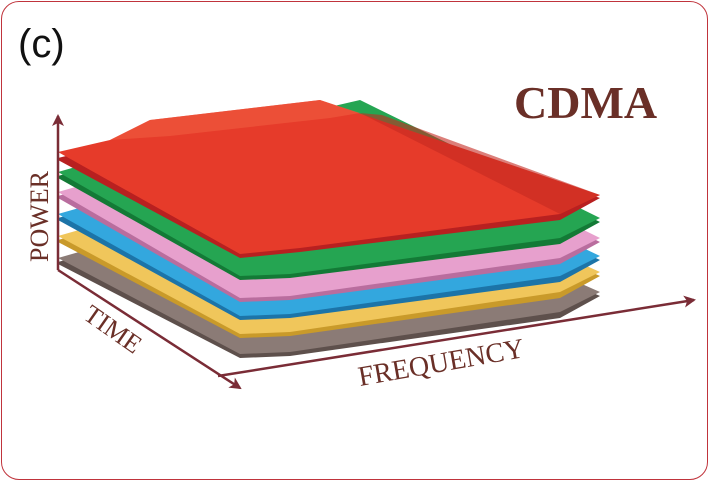  Describe the element at coordinates (39, 216) in the screenshot. I see `power-axis-label: POWER` at that location.